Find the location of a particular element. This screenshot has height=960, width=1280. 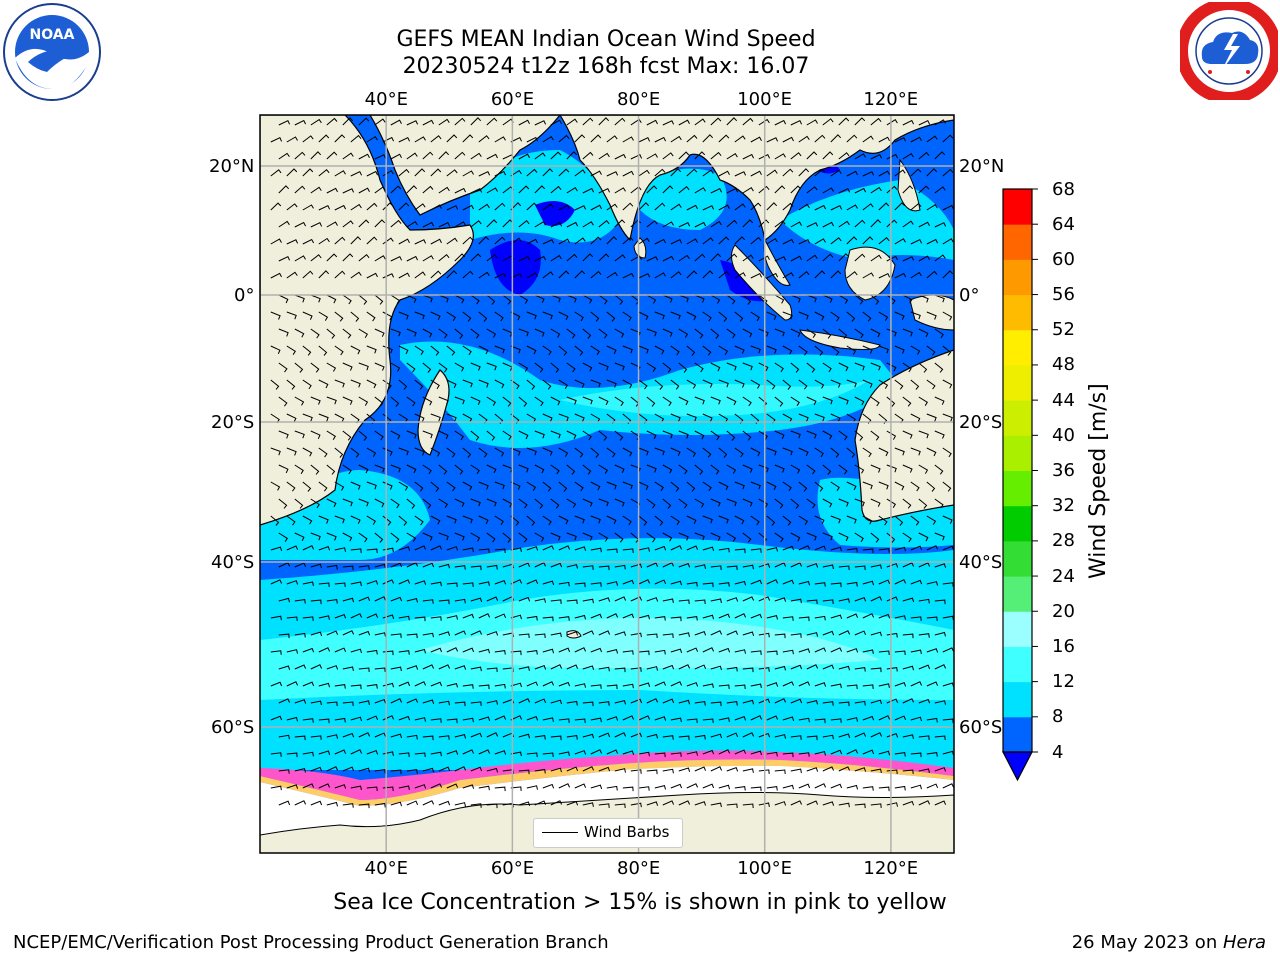

colorbar-tick-label: 16 is located at coordinates (1063, 646).